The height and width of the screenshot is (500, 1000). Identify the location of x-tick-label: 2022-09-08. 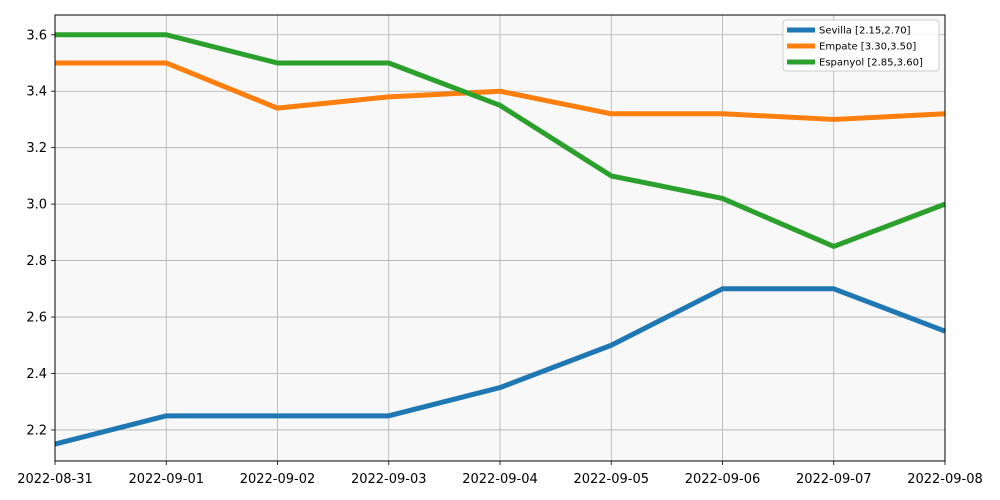
(945, 479).